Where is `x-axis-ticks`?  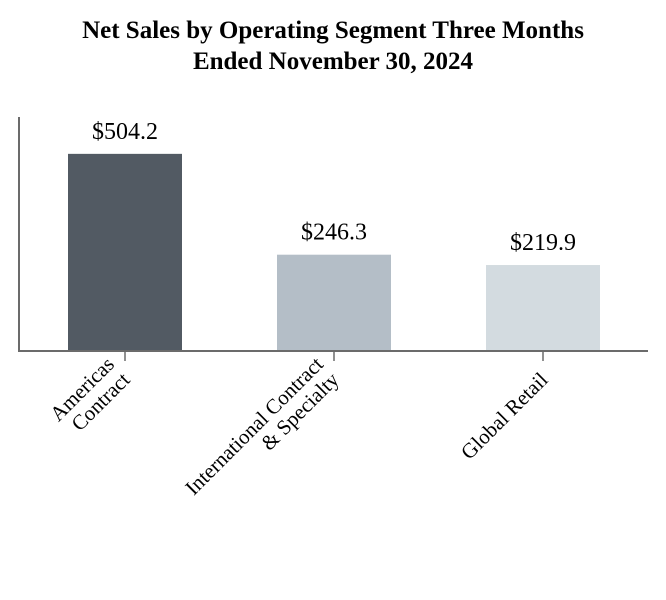 x-axis-ticks is located at coordinates (334, 356).